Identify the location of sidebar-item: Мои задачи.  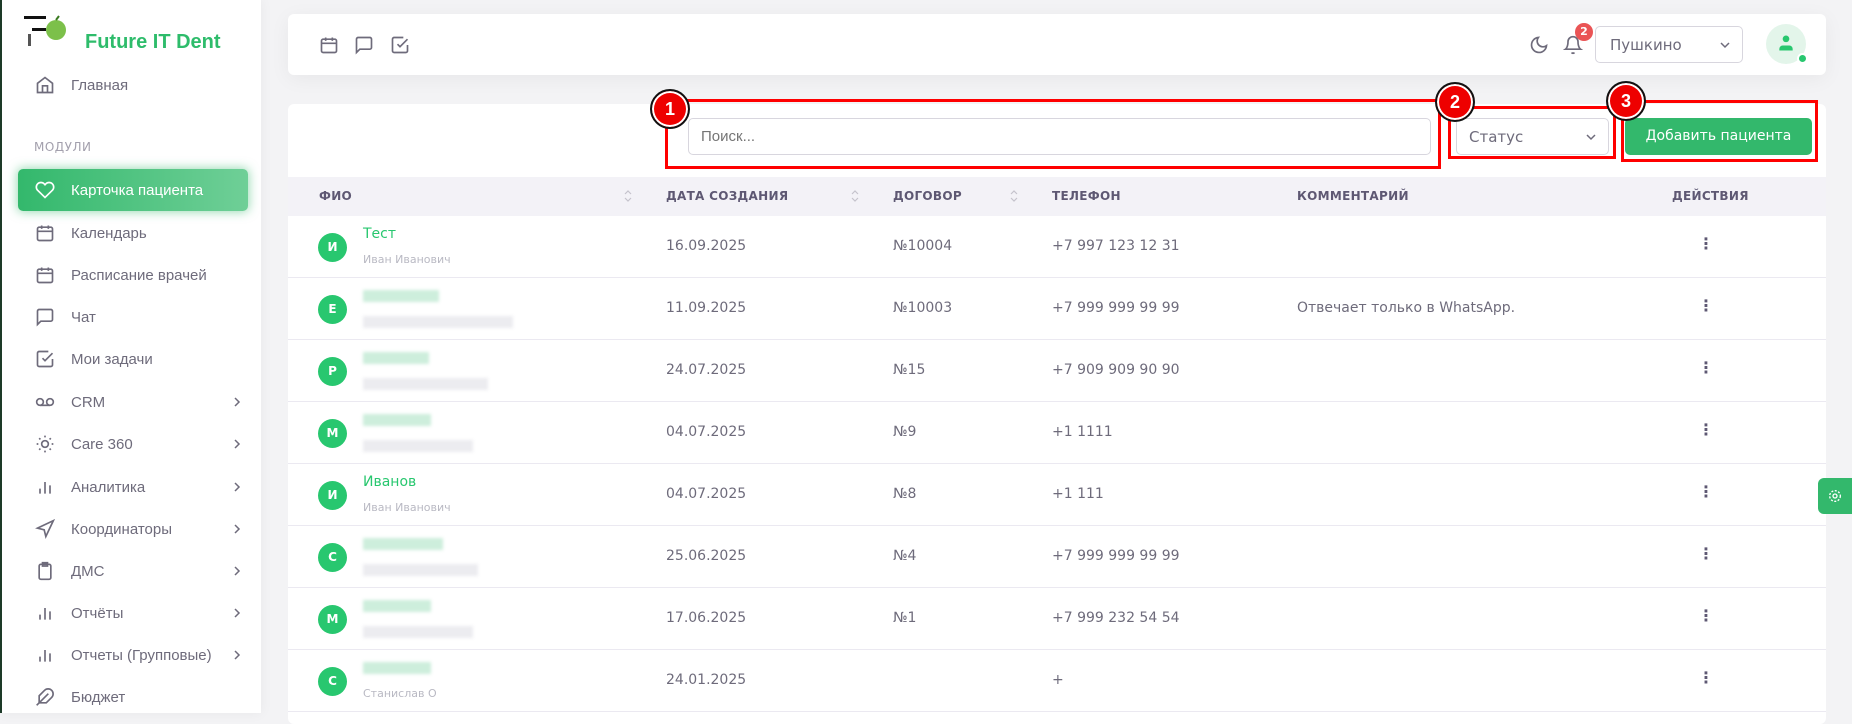
(133, 359).